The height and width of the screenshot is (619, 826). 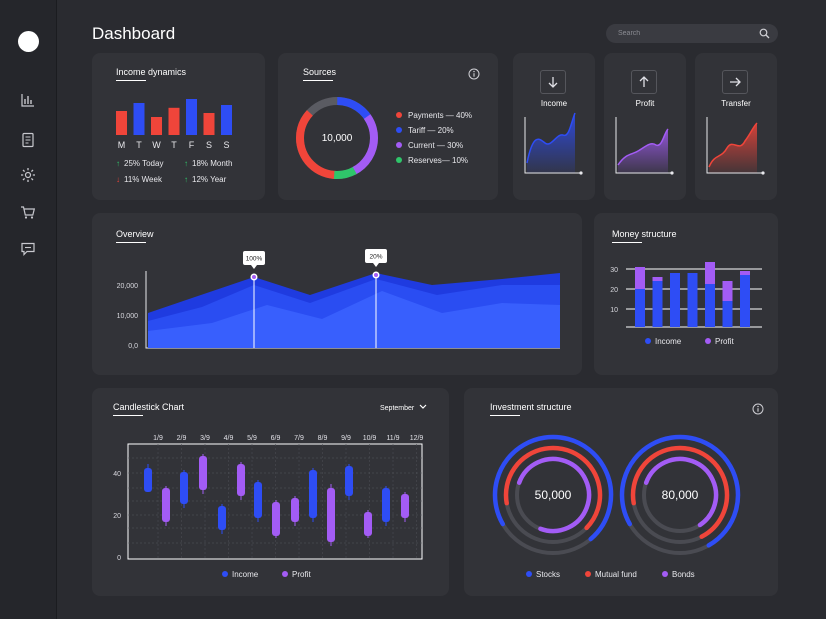 I want to click on day-label: W, so click(x=156, y=145).